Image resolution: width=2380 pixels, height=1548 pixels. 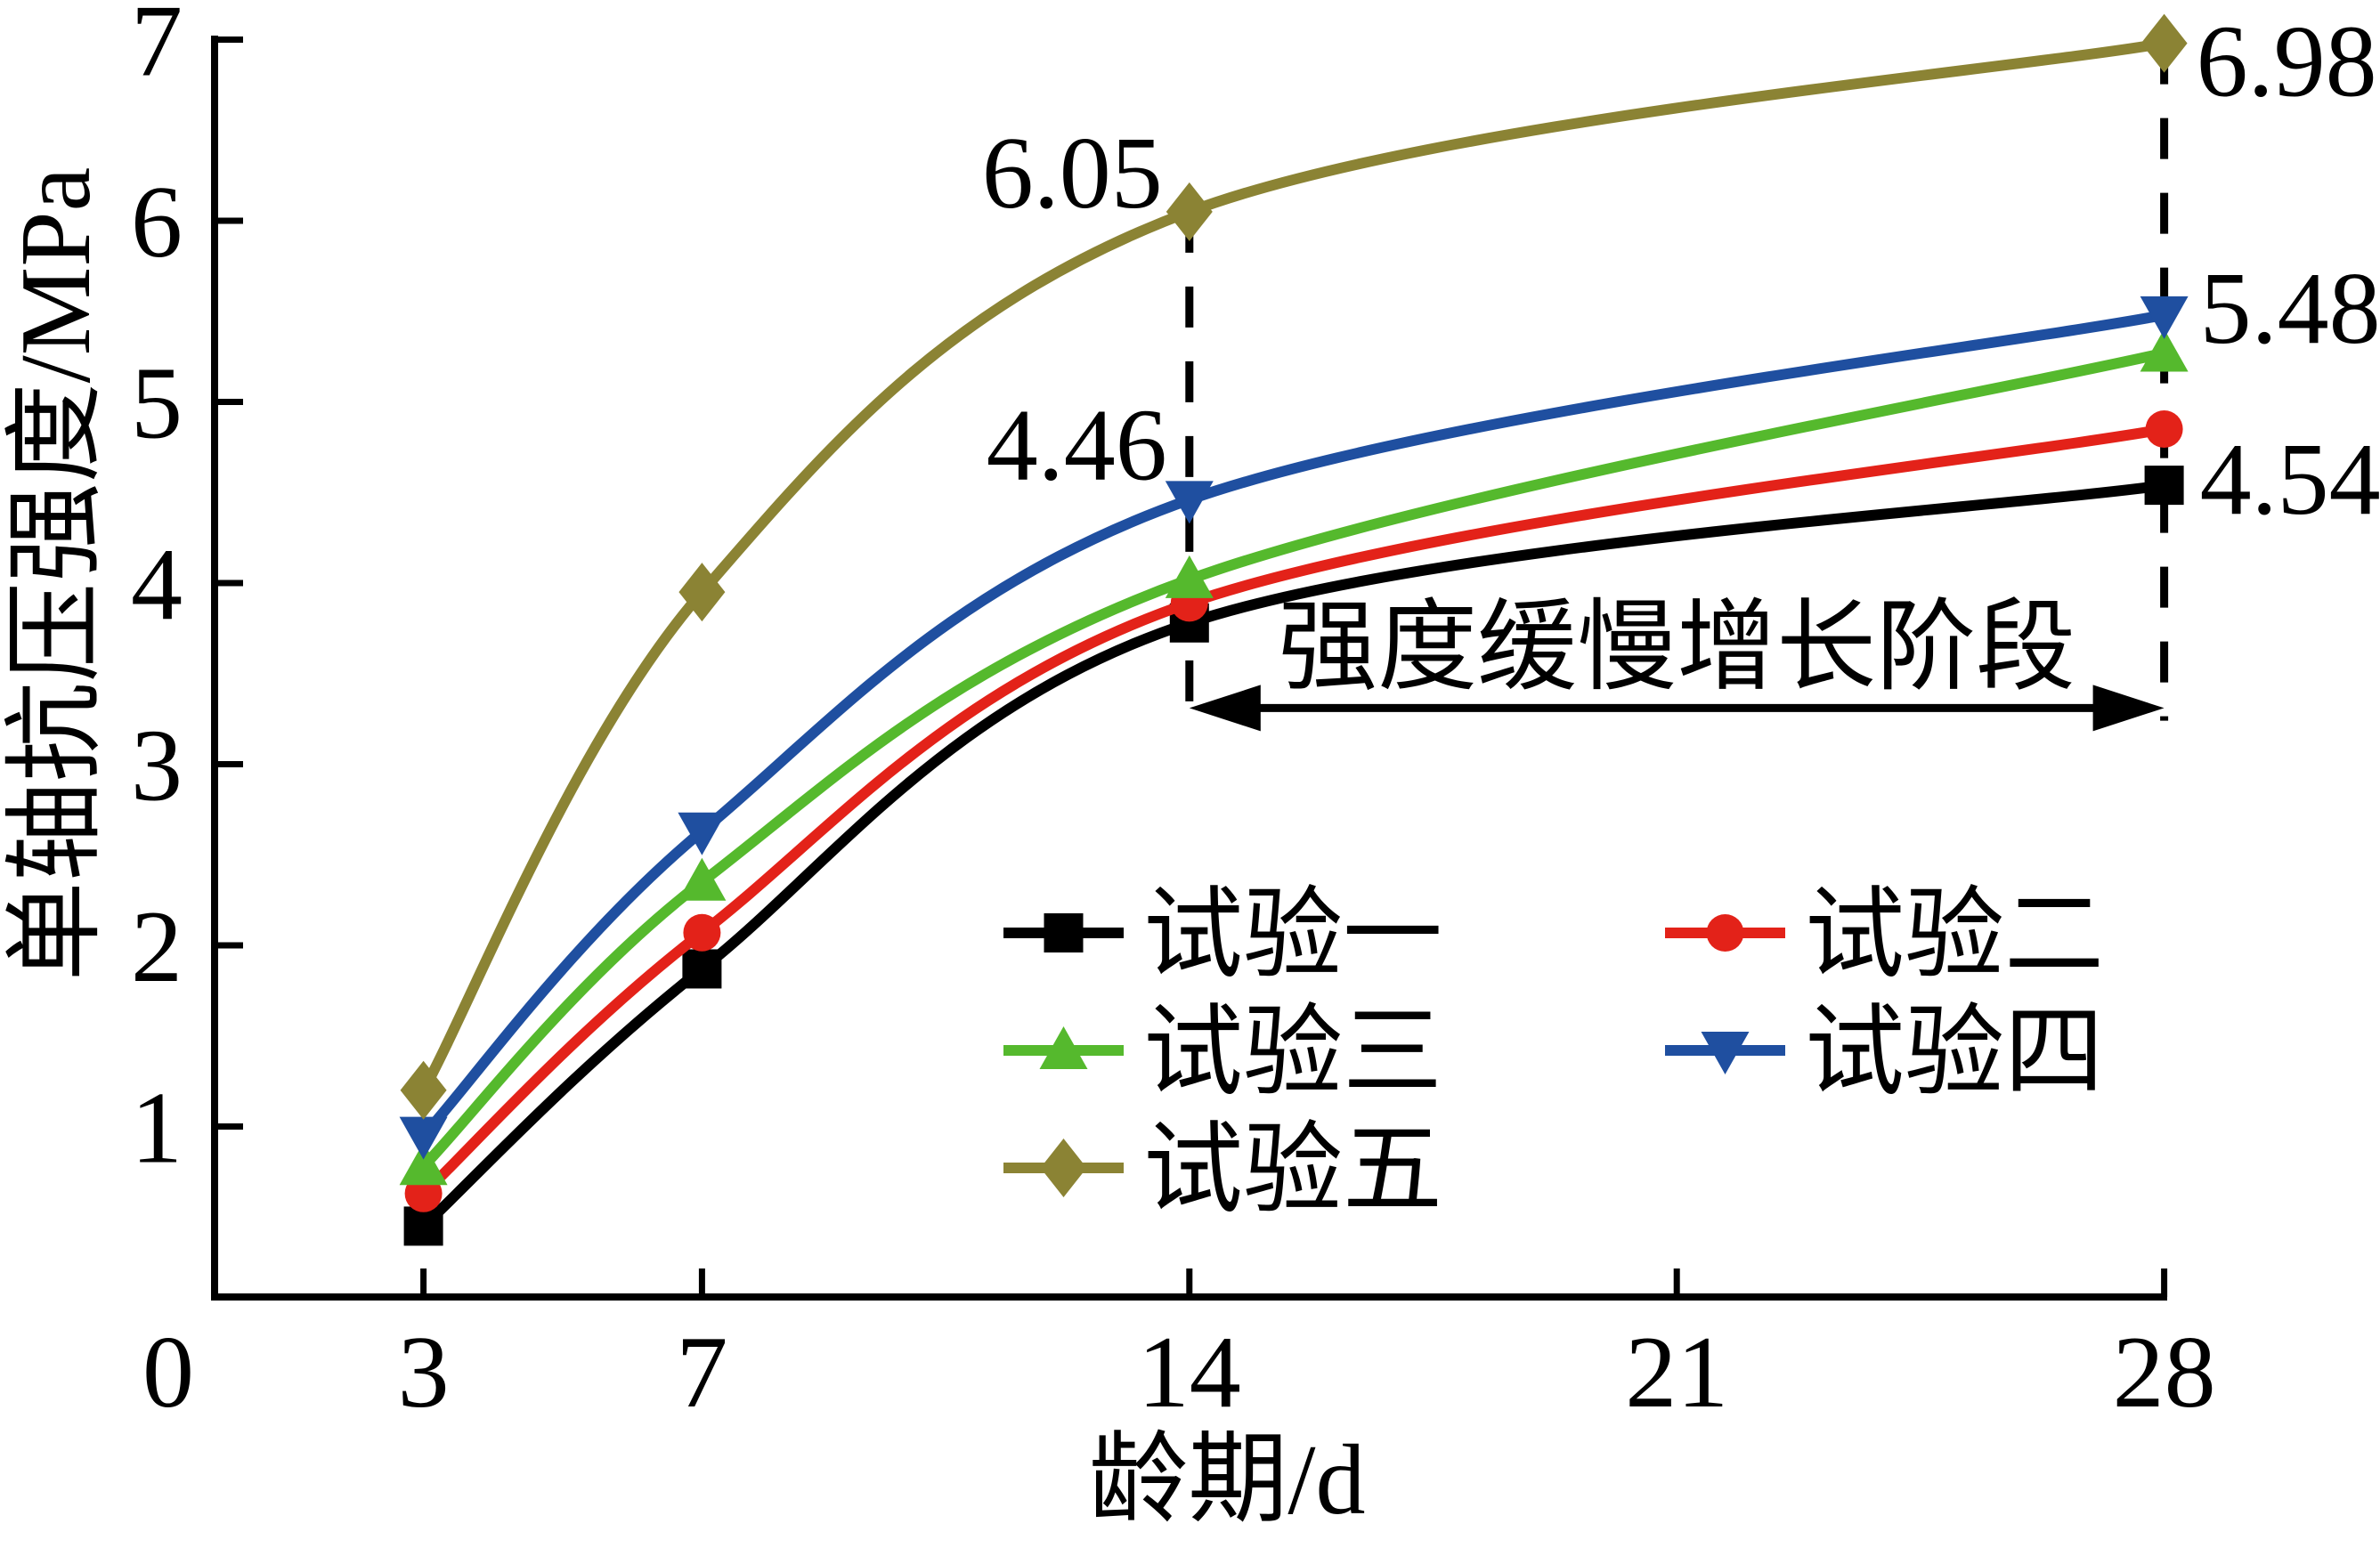 I want to click on y-tick-label: 7, so click(x=157, y=49).